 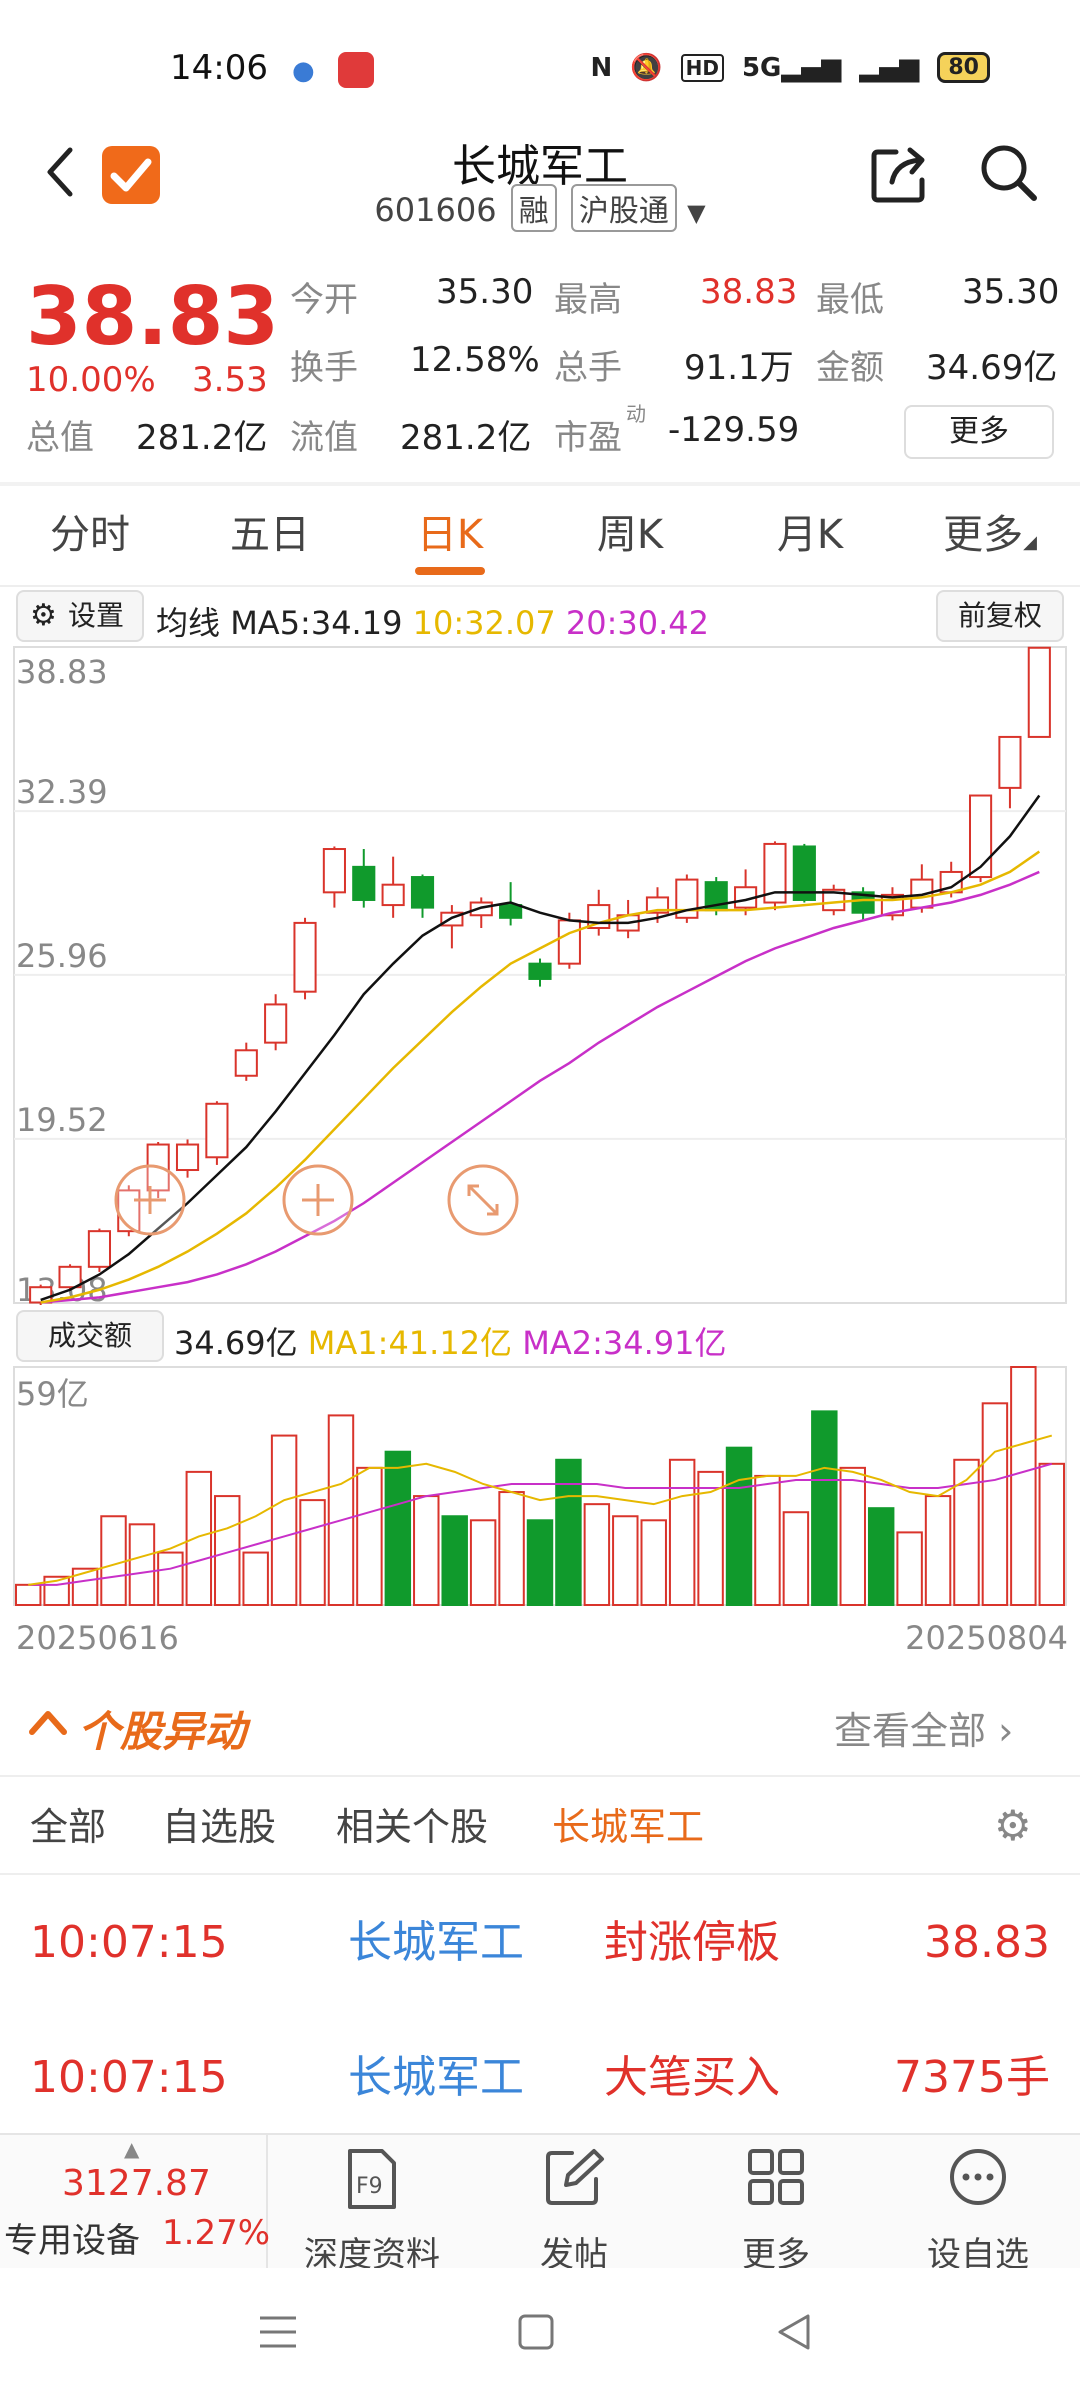 I want to click on volume-chart: 59亿 20250616 20250804, so click(x=540, y=1515).